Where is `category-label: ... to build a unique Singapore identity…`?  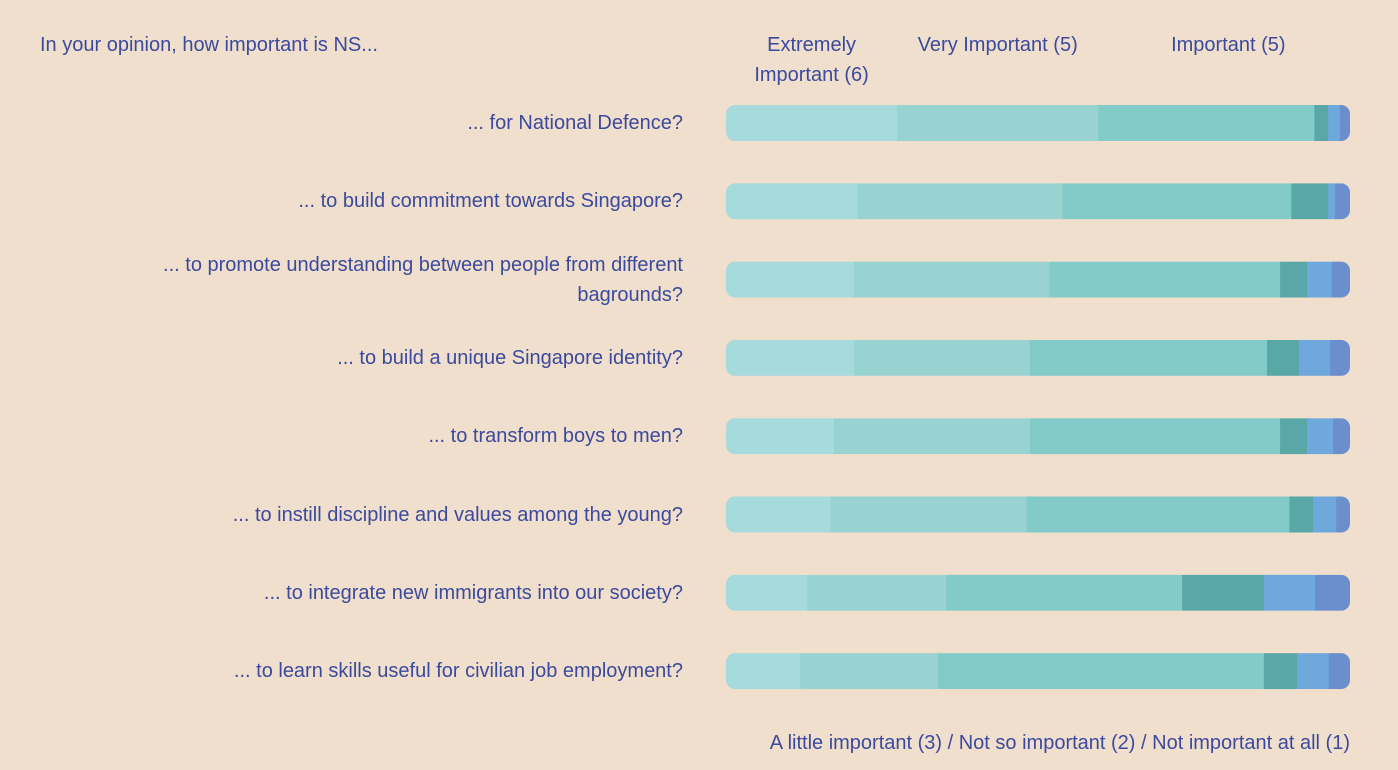
category-label: ... to build a unique Singapore identity… is located at coordinates (510, 357).